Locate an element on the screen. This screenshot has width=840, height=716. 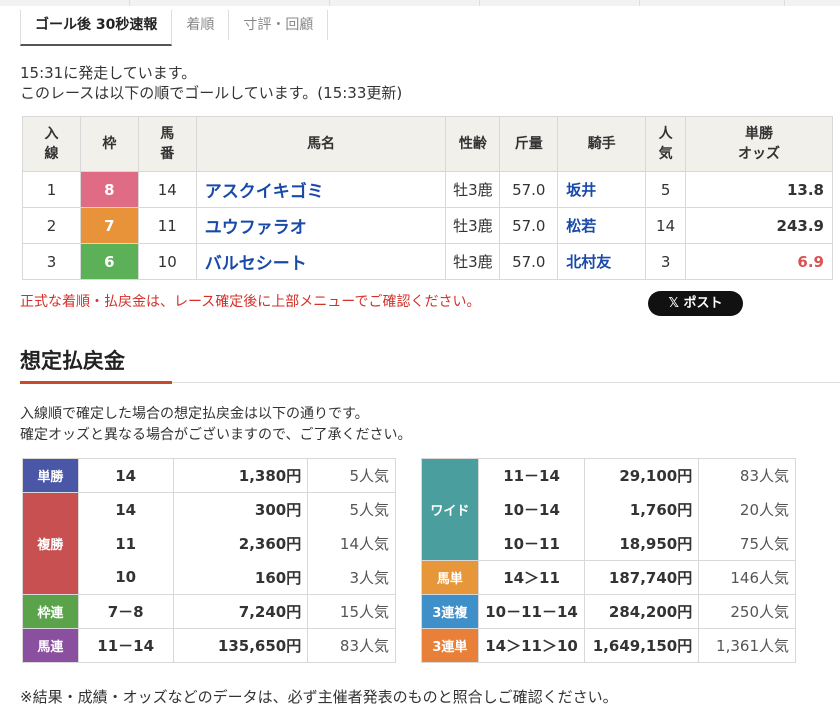
header-odds: 単勝 オッズ is located at coordinates (759, 144).